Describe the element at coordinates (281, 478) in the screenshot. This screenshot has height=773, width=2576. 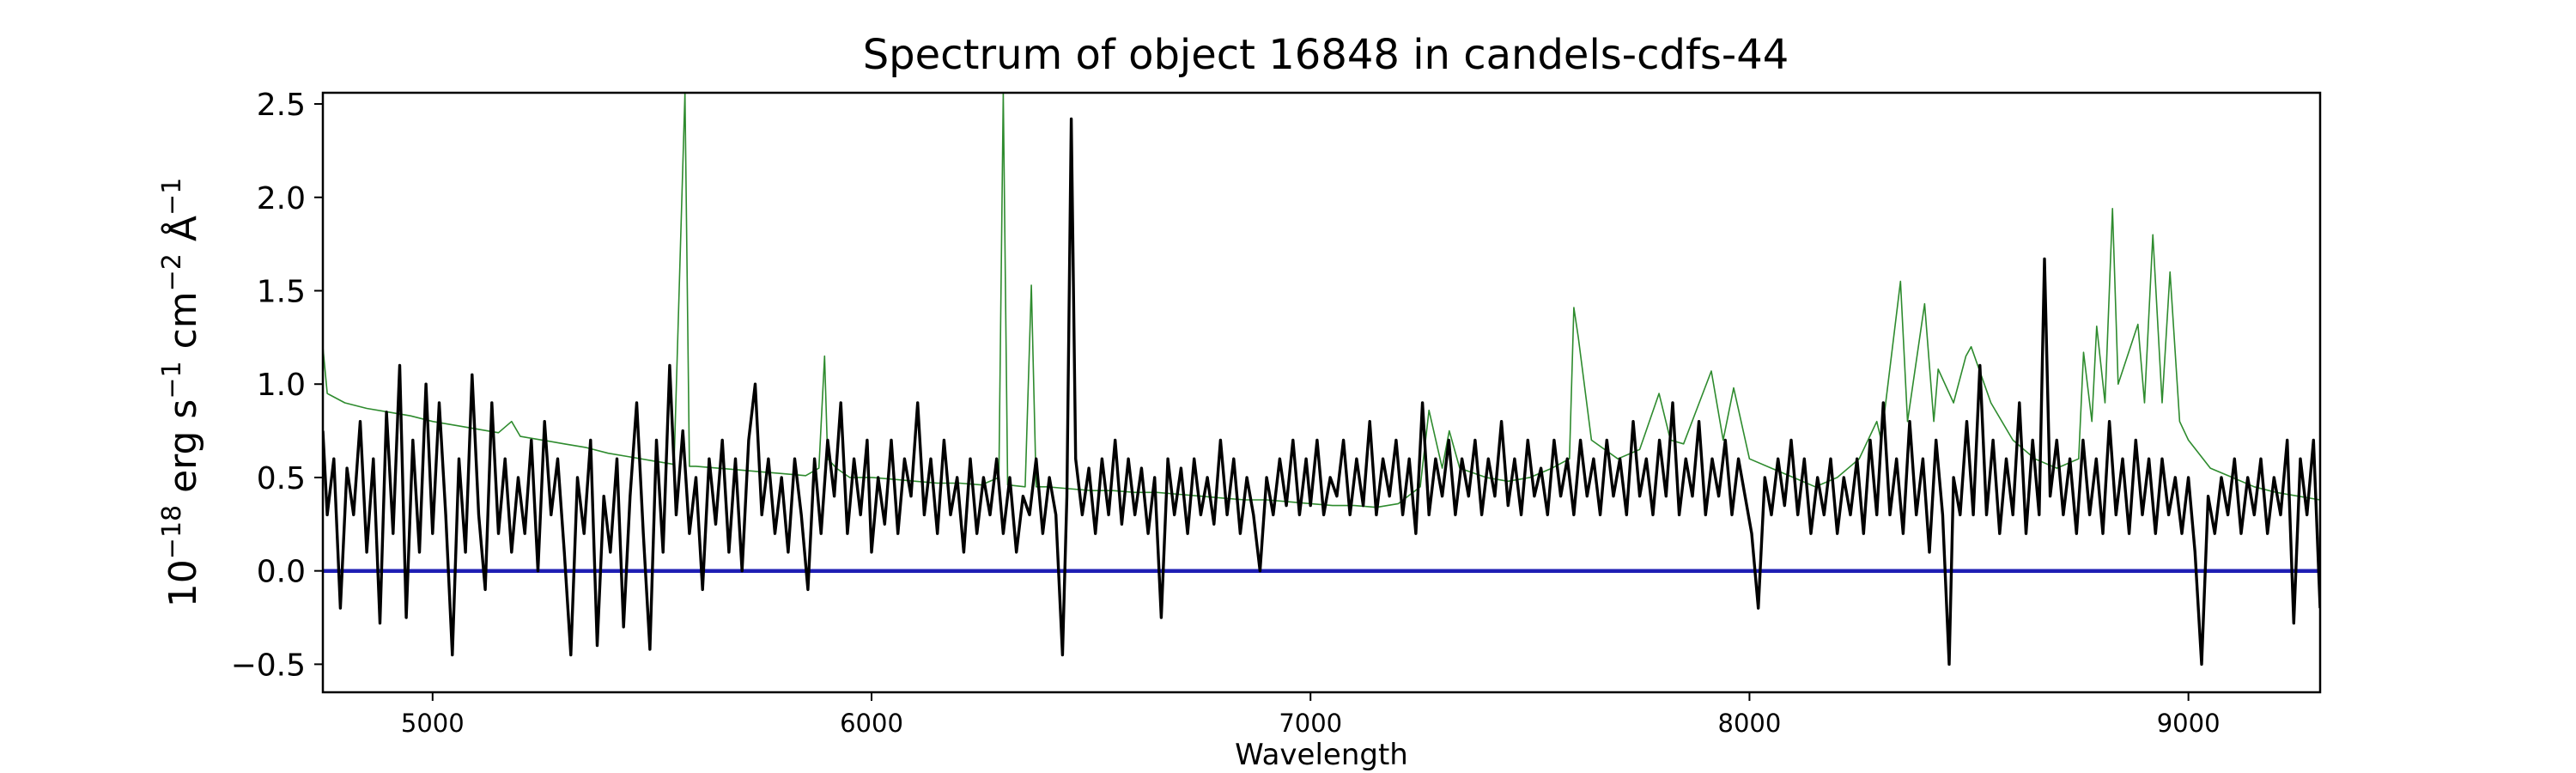
I see `y-tick-label: 0.5` at that location.